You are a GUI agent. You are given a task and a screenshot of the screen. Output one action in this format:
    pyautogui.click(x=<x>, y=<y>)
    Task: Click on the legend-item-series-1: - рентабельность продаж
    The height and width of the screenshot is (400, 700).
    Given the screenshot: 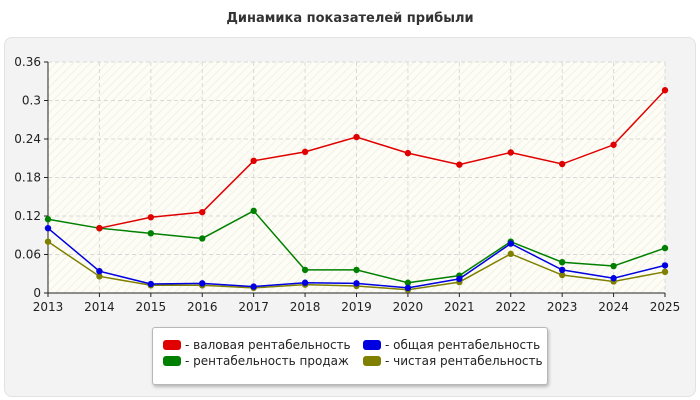 What is the action you would take?
    pyautogui.click(x=256, y=361)
    